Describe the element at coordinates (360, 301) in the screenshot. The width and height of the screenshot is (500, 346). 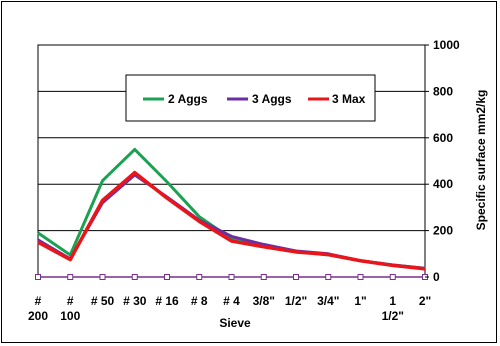
I see `x-tick-label-10: 1"` at that location.